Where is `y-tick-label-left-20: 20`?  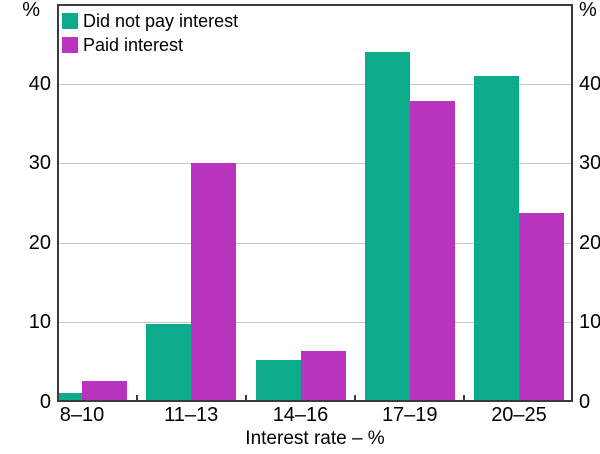 y-tick-label-left-20: 20 is located at coordinates (39, 242).